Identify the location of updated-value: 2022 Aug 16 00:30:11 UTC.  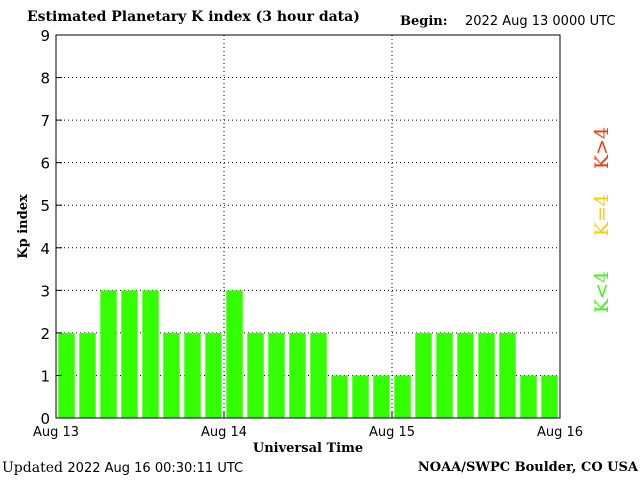
(155, 468).